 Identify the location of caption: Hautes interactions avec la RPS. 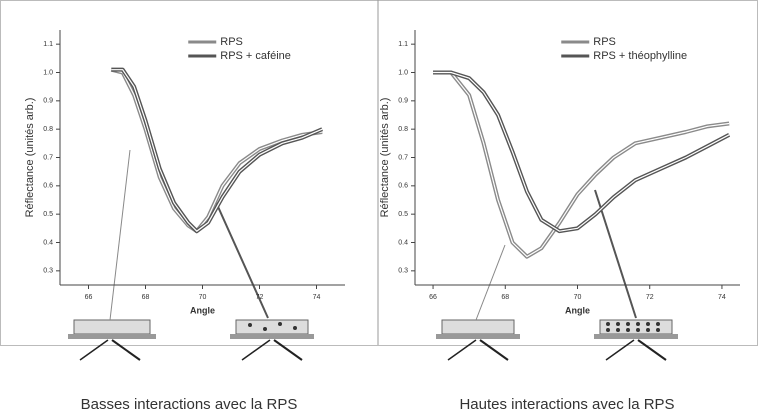
(566, 404).